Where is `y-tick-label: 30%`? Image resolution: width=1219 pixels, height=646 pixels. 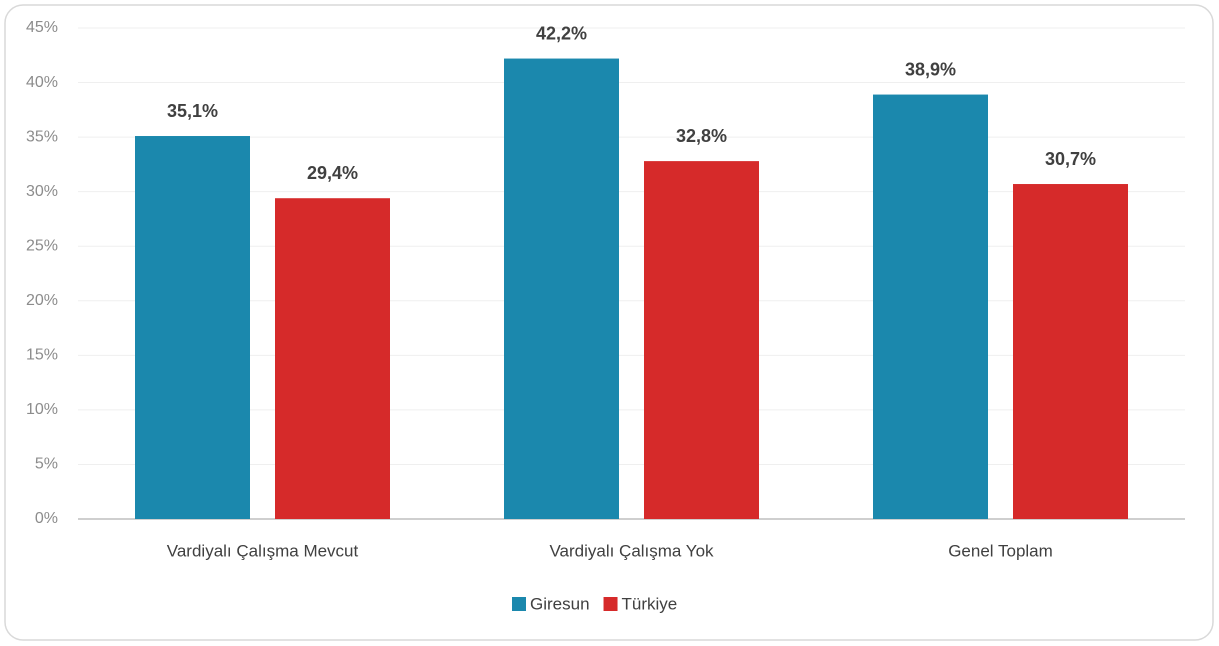 y-tick-label: 30% is located at coordinates (42, 191).